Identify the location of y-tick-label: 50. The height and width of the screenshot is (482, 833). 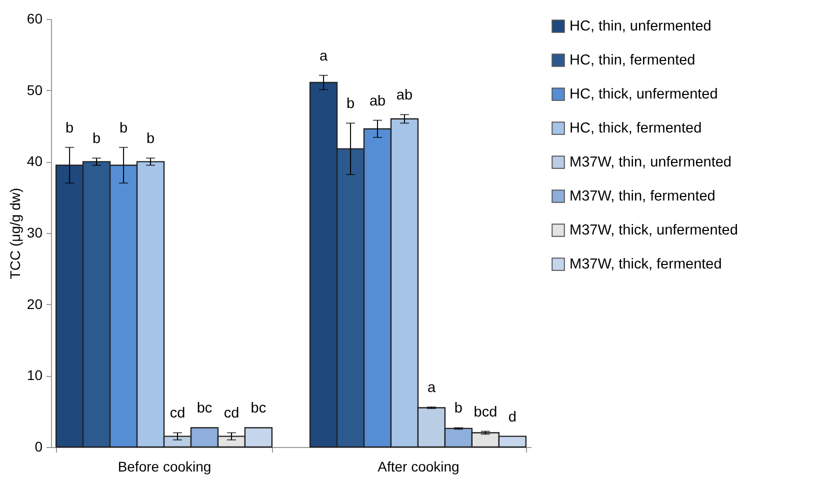
(34, 90).